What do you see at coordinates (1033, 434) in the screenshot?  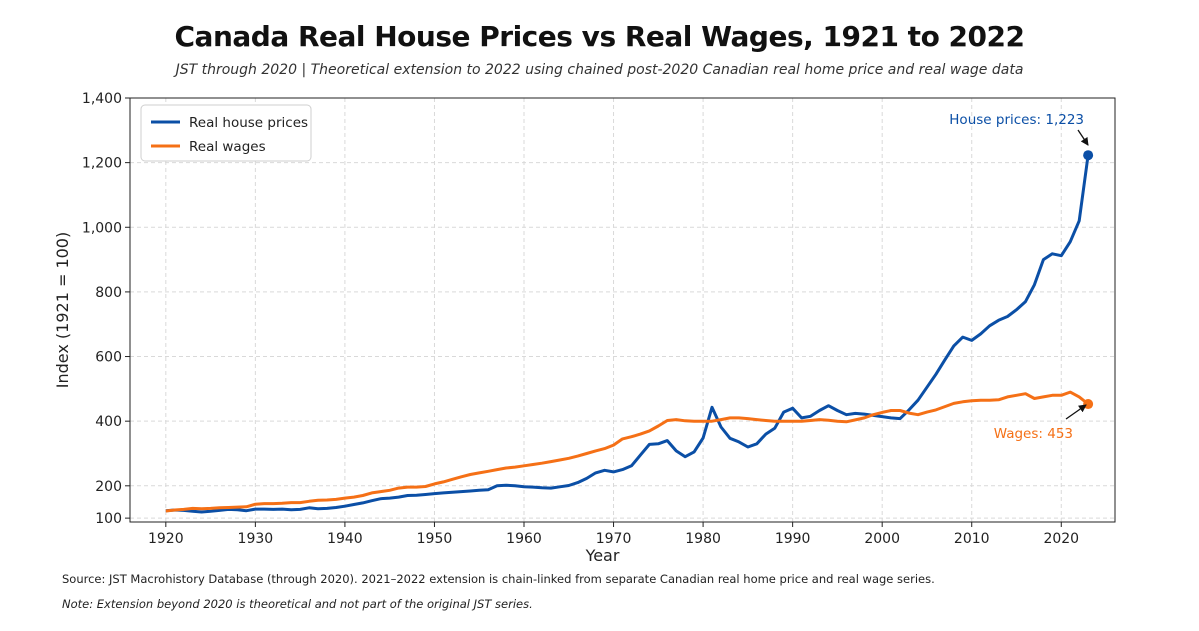 I see `wages-annotation: Wages: 453` at bounding box center [1033, 434].